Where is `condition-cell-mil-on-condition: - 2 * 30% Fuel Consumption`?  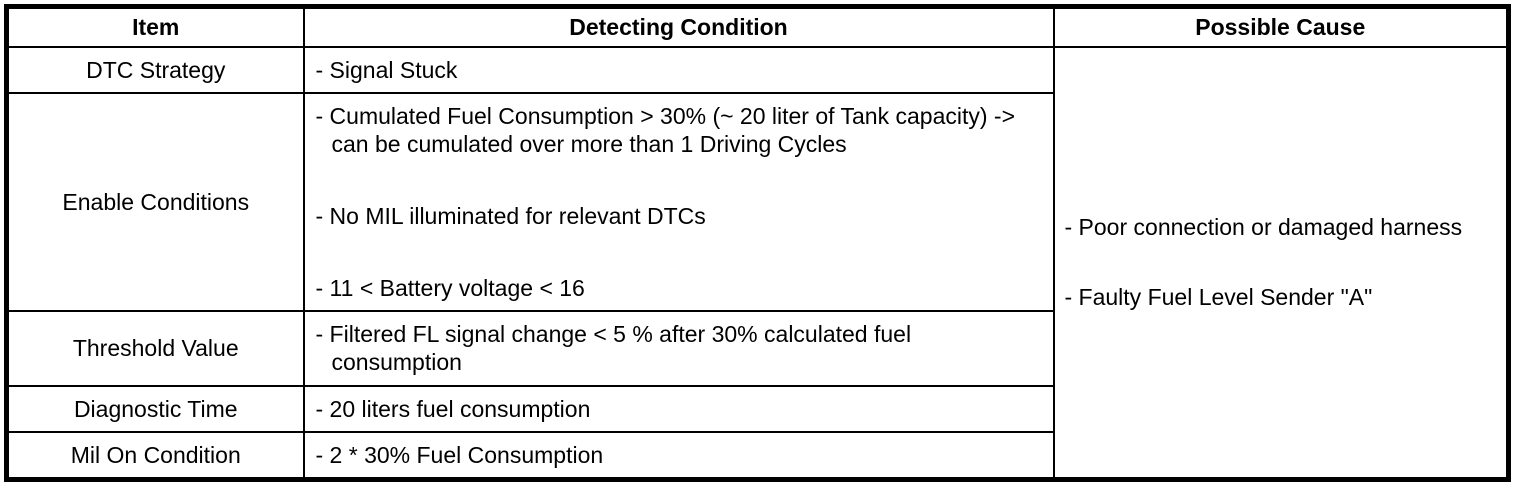 condition-cell-mil-on-condition: - 2 * 30% Fuel Consumption is located at coordinates (678, 455).